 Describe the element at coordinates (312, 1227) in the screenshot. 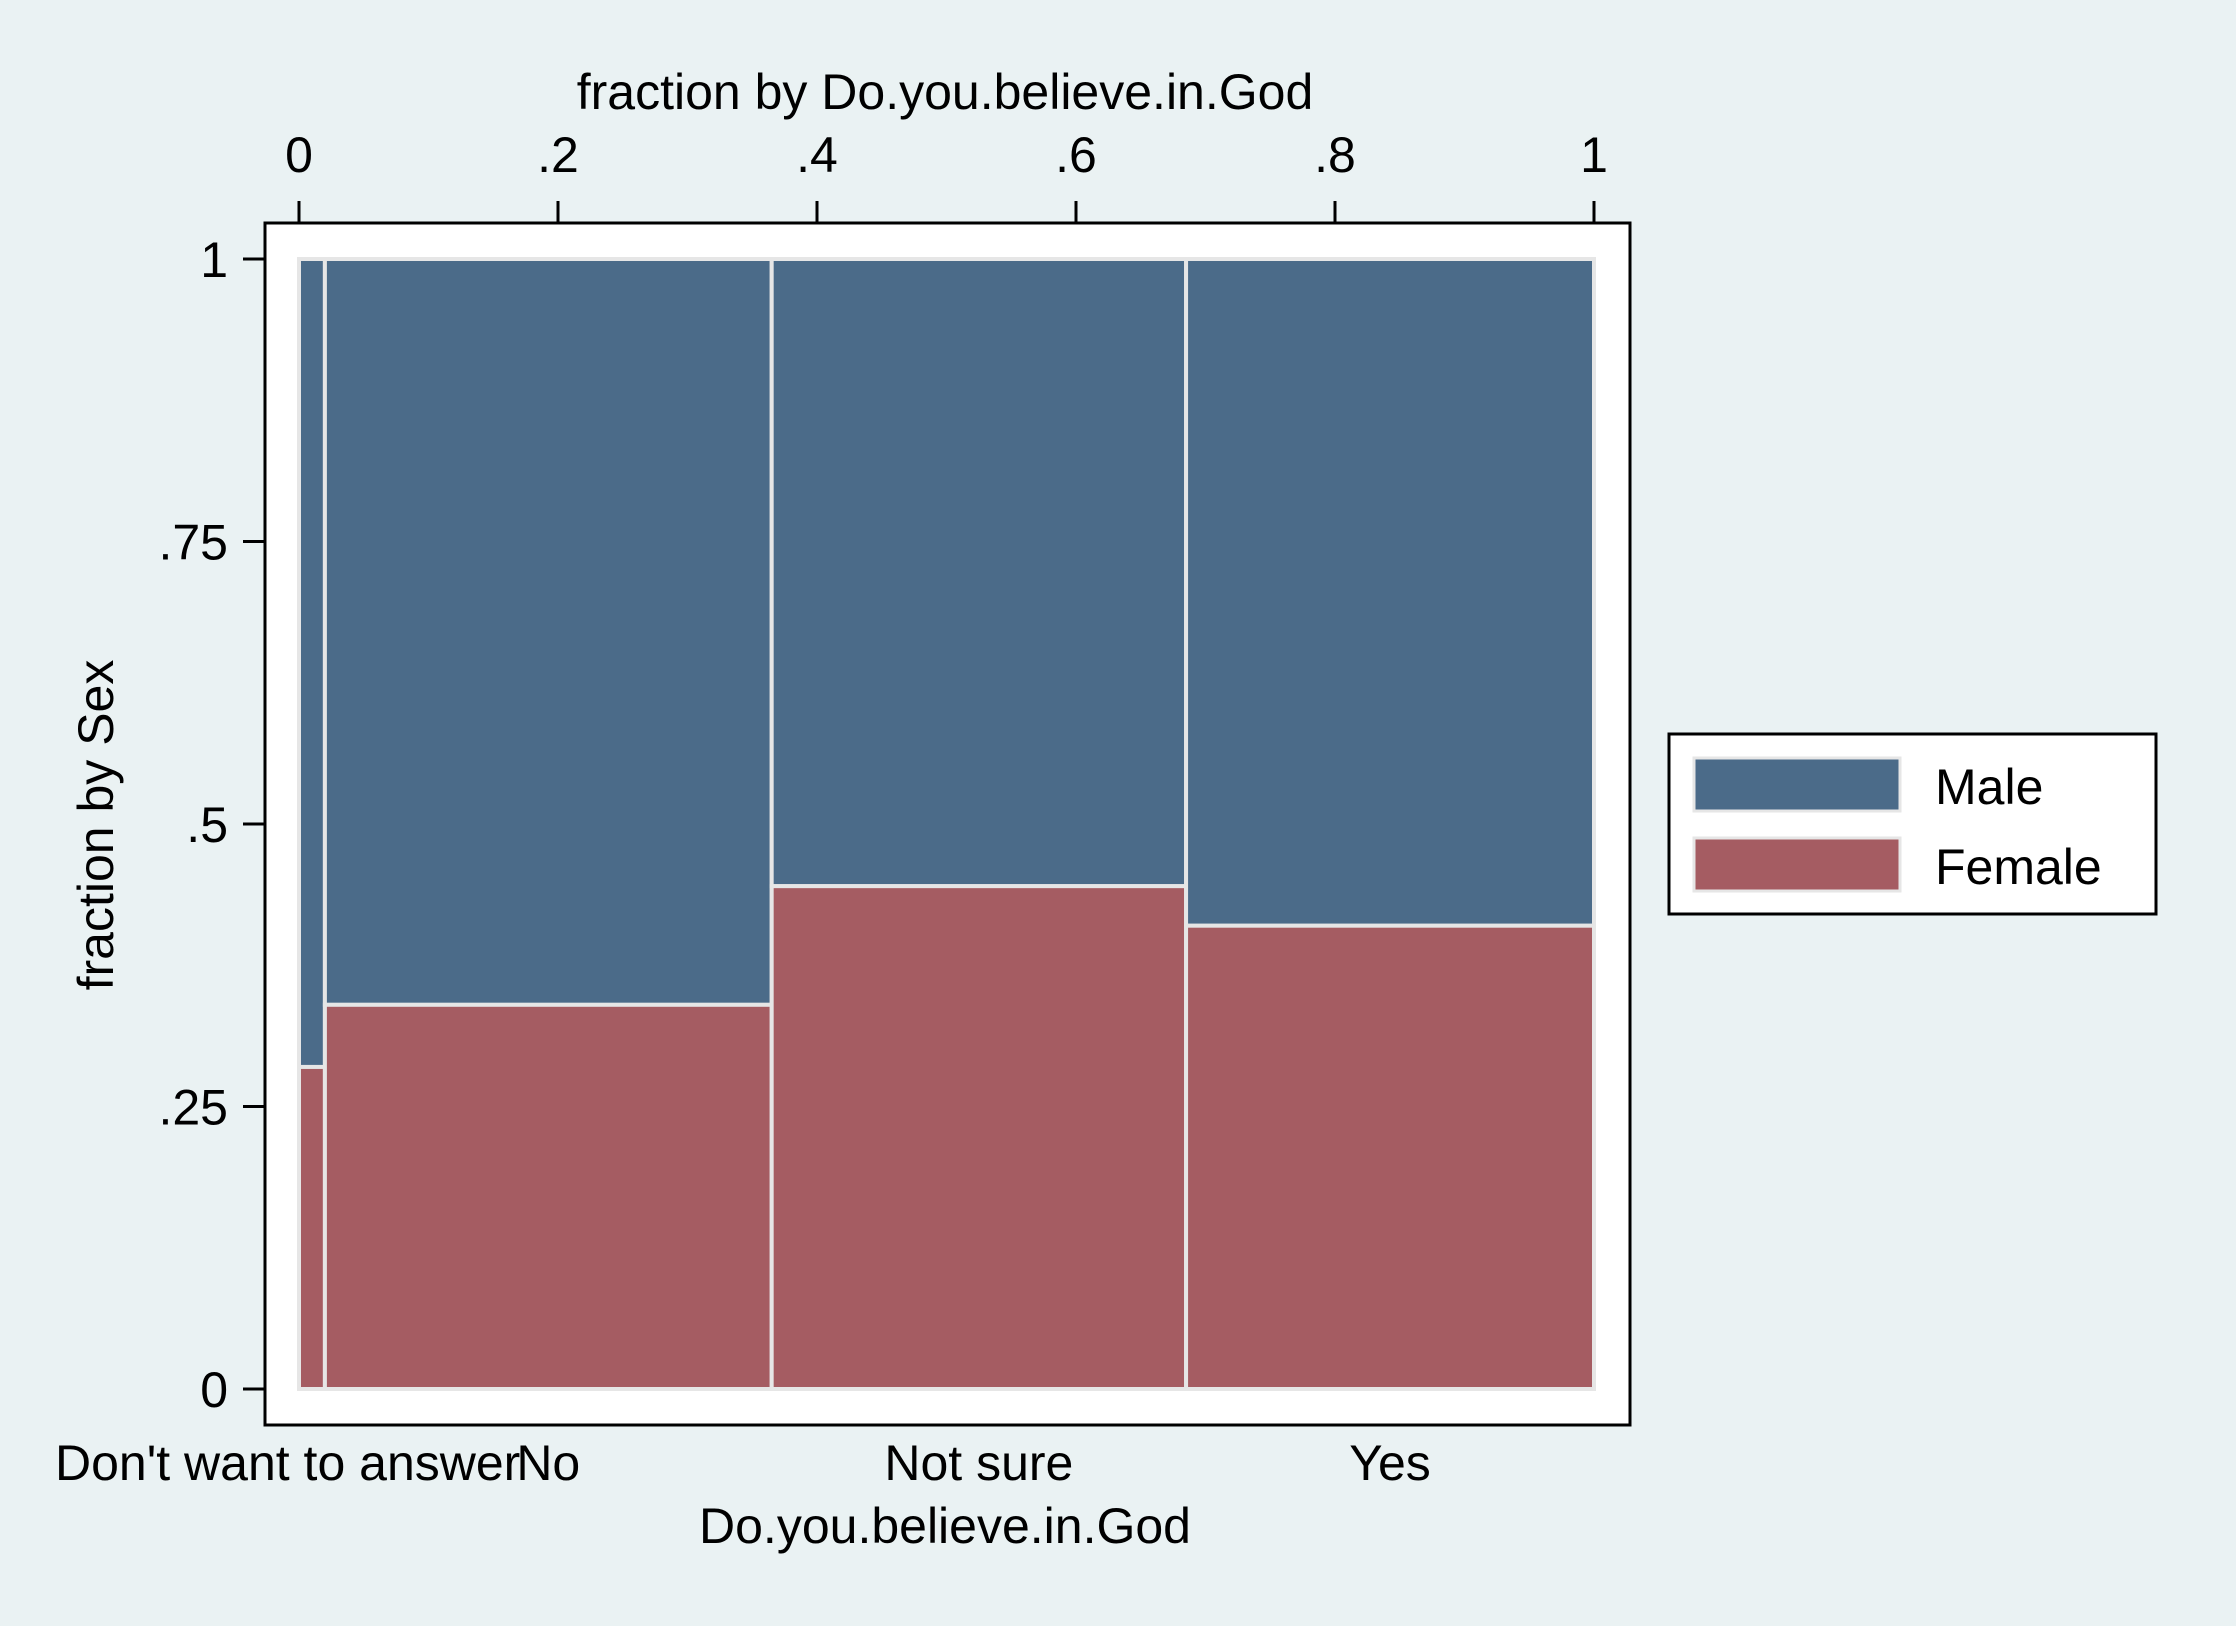

I see `tile-don-t-want-to-answer-female` at that location.